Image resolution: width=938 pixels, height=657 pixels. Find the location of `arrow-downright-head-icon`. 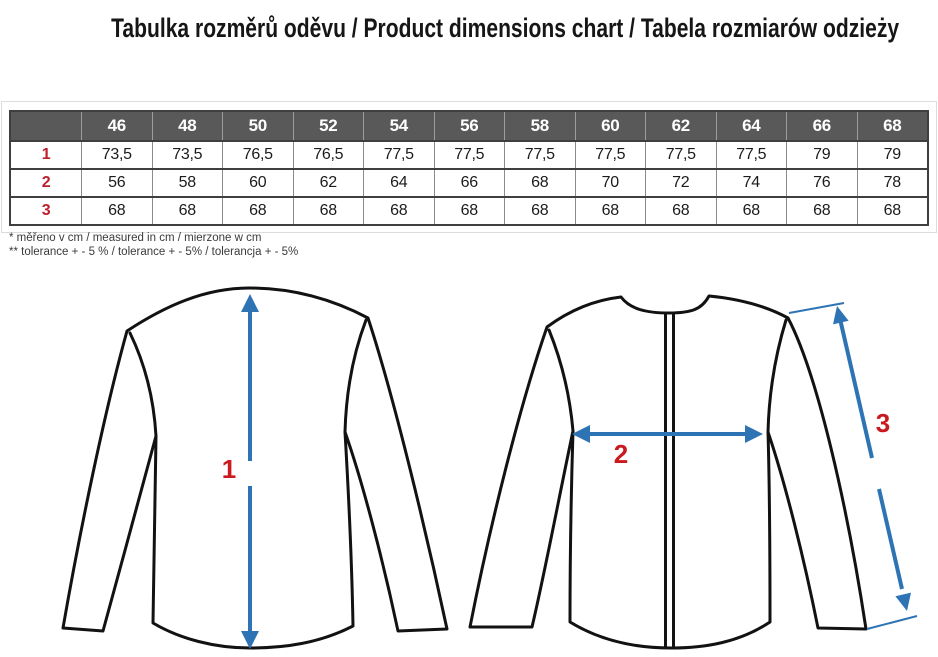

arrow-downright-head-icon is located at coordinates (903, 601).